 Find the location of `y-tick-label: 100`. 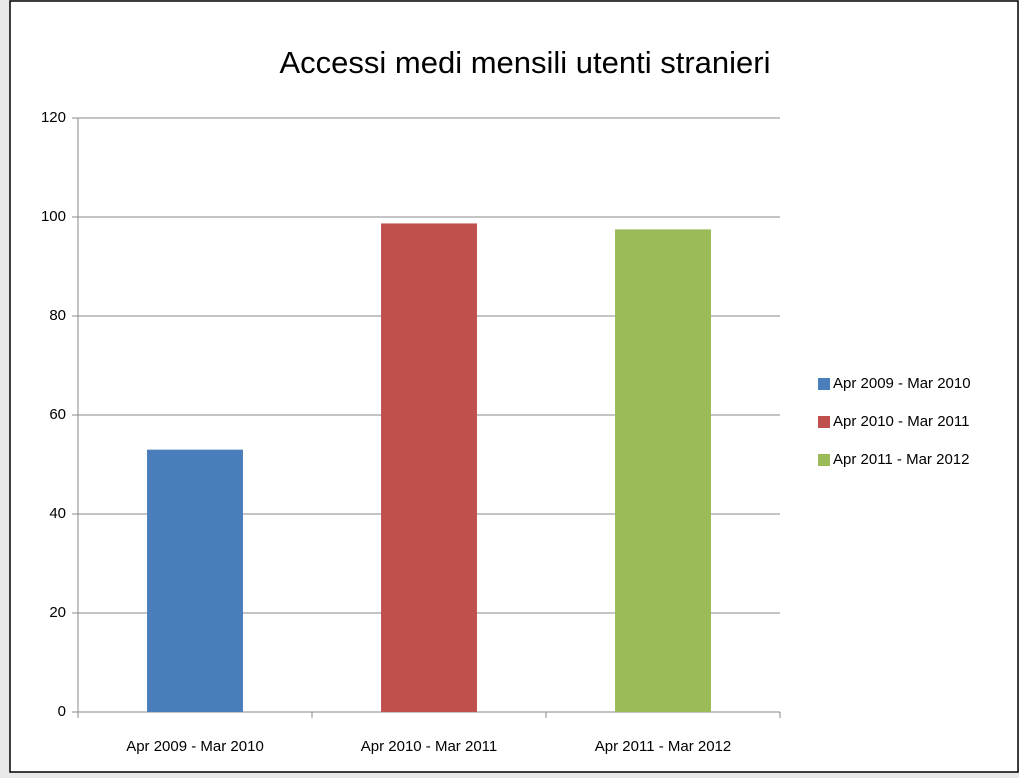

y-tick-label: 100 is located at coordinates (53, 216).